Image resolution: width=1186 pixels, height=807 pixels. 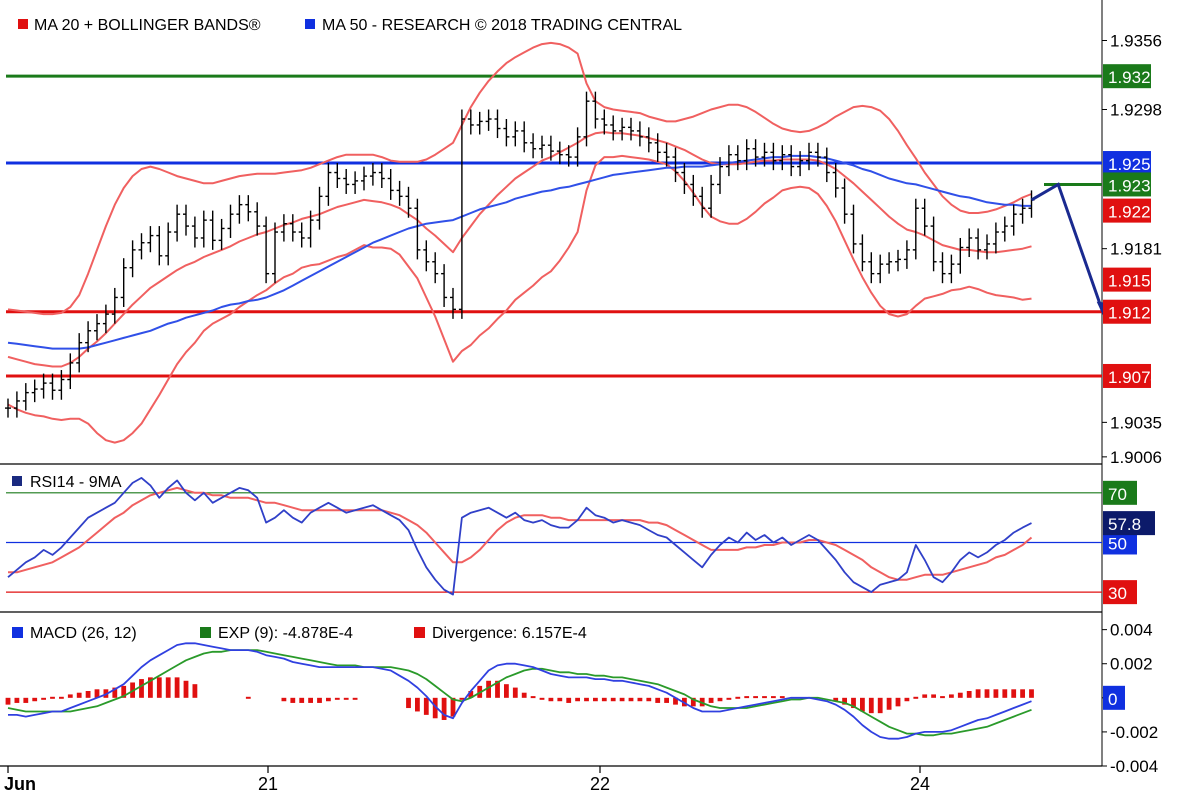 What do you see at coordinates (920, 784) in the screenshot?
I see `time-axis-label: 24` at bounding box center [920, 784].